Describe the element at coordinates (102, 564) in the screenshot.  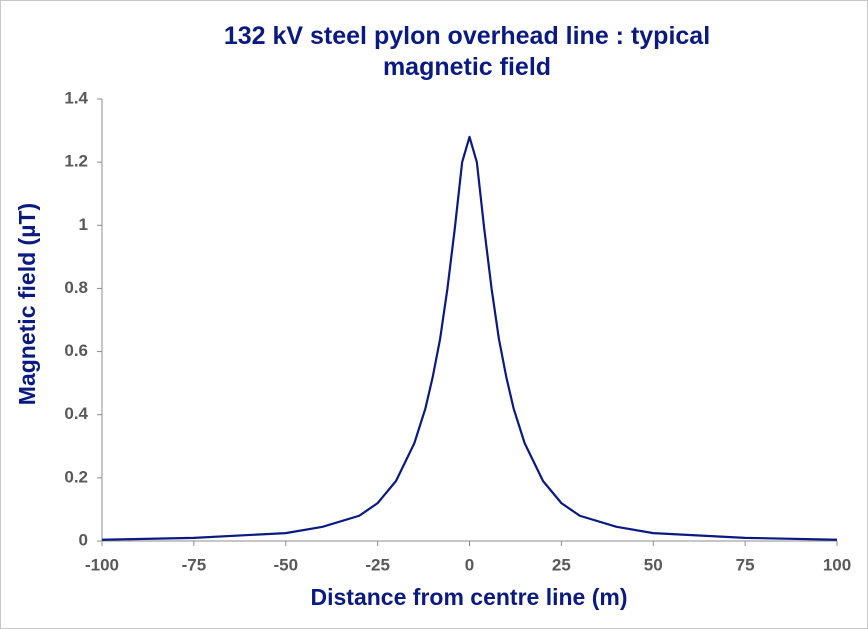
I see `x-tick-label: -100` at that location.